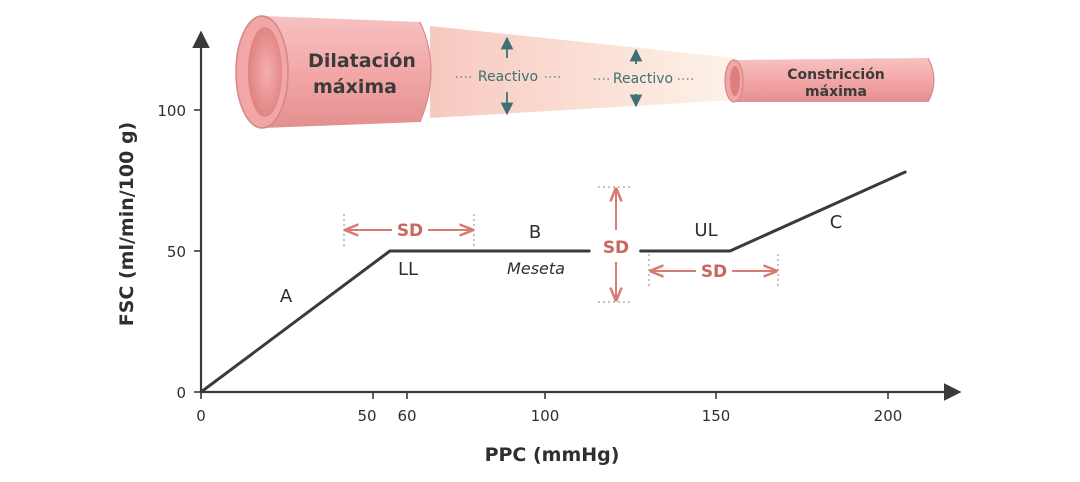 The image size is (1080, 482). I want to click on ul-label: UL, so click(705, 230).